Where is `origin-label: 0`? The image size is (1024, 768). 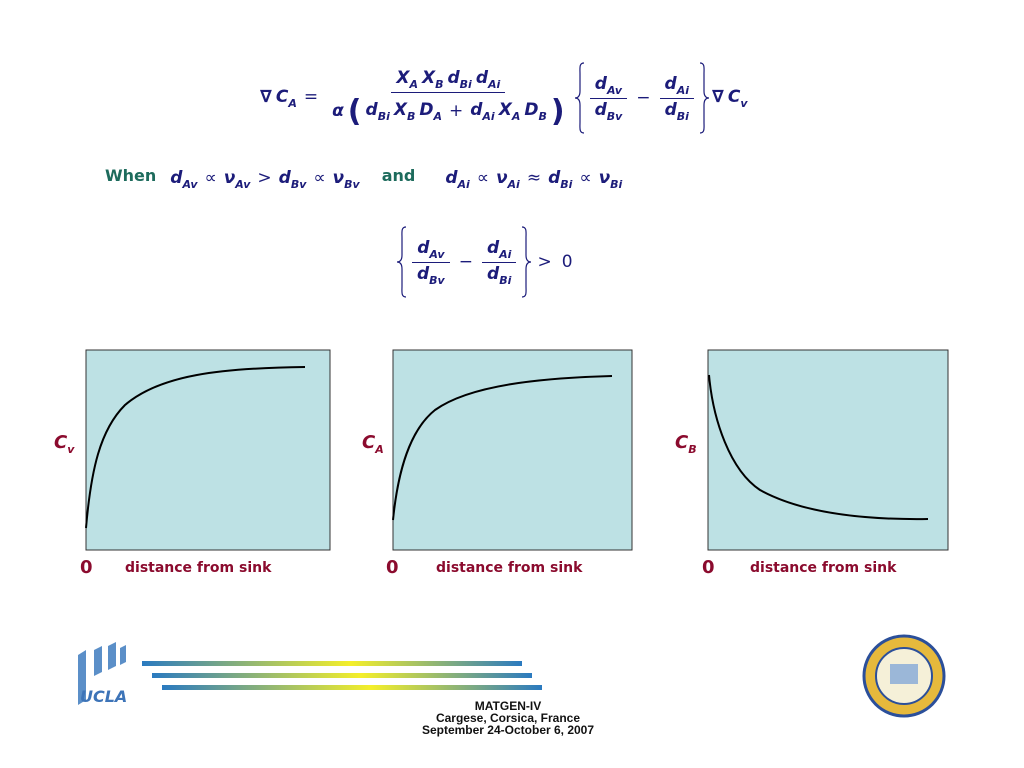 origin-label: 0 is located at coordinates (86, 567).